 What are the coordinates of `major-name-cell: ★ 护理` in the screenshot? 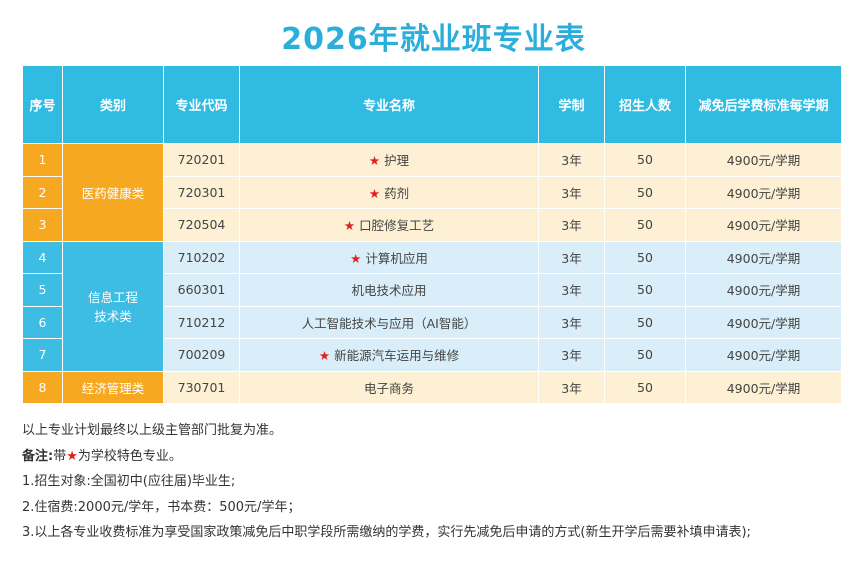 It's located at (389, 160).